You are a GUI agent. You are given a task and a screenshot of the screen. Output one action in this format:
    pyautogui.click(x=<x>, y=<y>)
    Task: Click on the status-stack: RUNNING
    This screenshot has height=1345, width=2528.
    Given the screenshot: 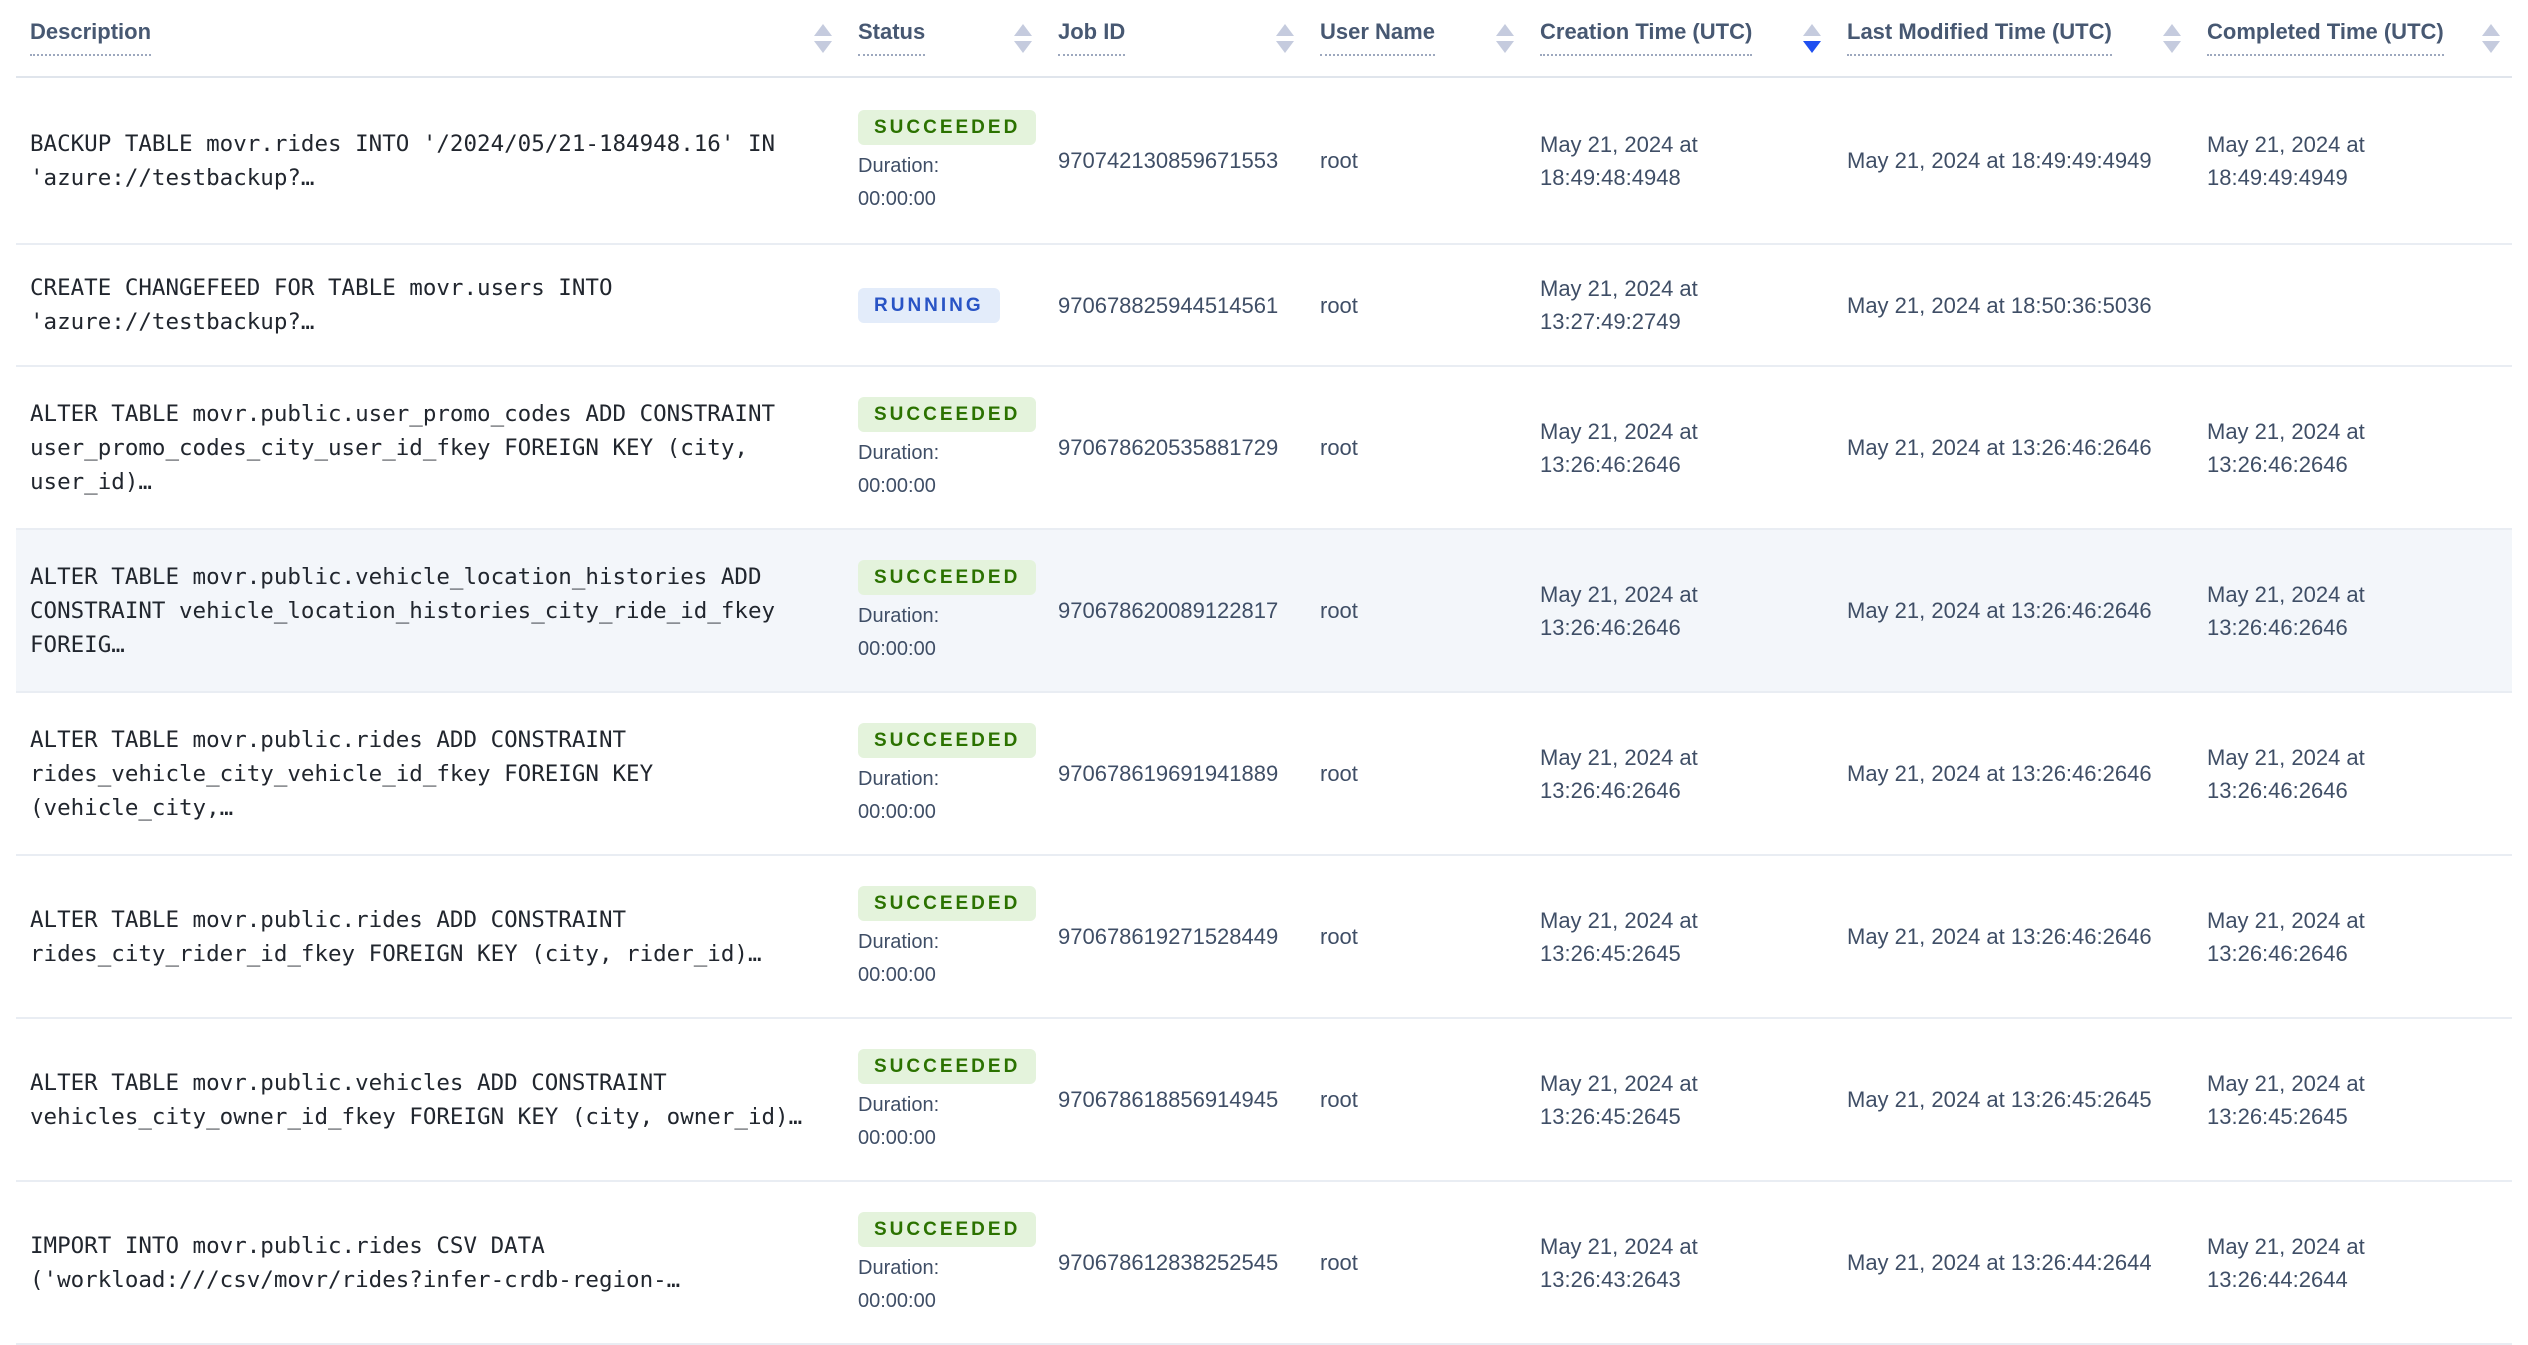 What is the action you would take?
    pyautogui.click(x=929, y=305)
    